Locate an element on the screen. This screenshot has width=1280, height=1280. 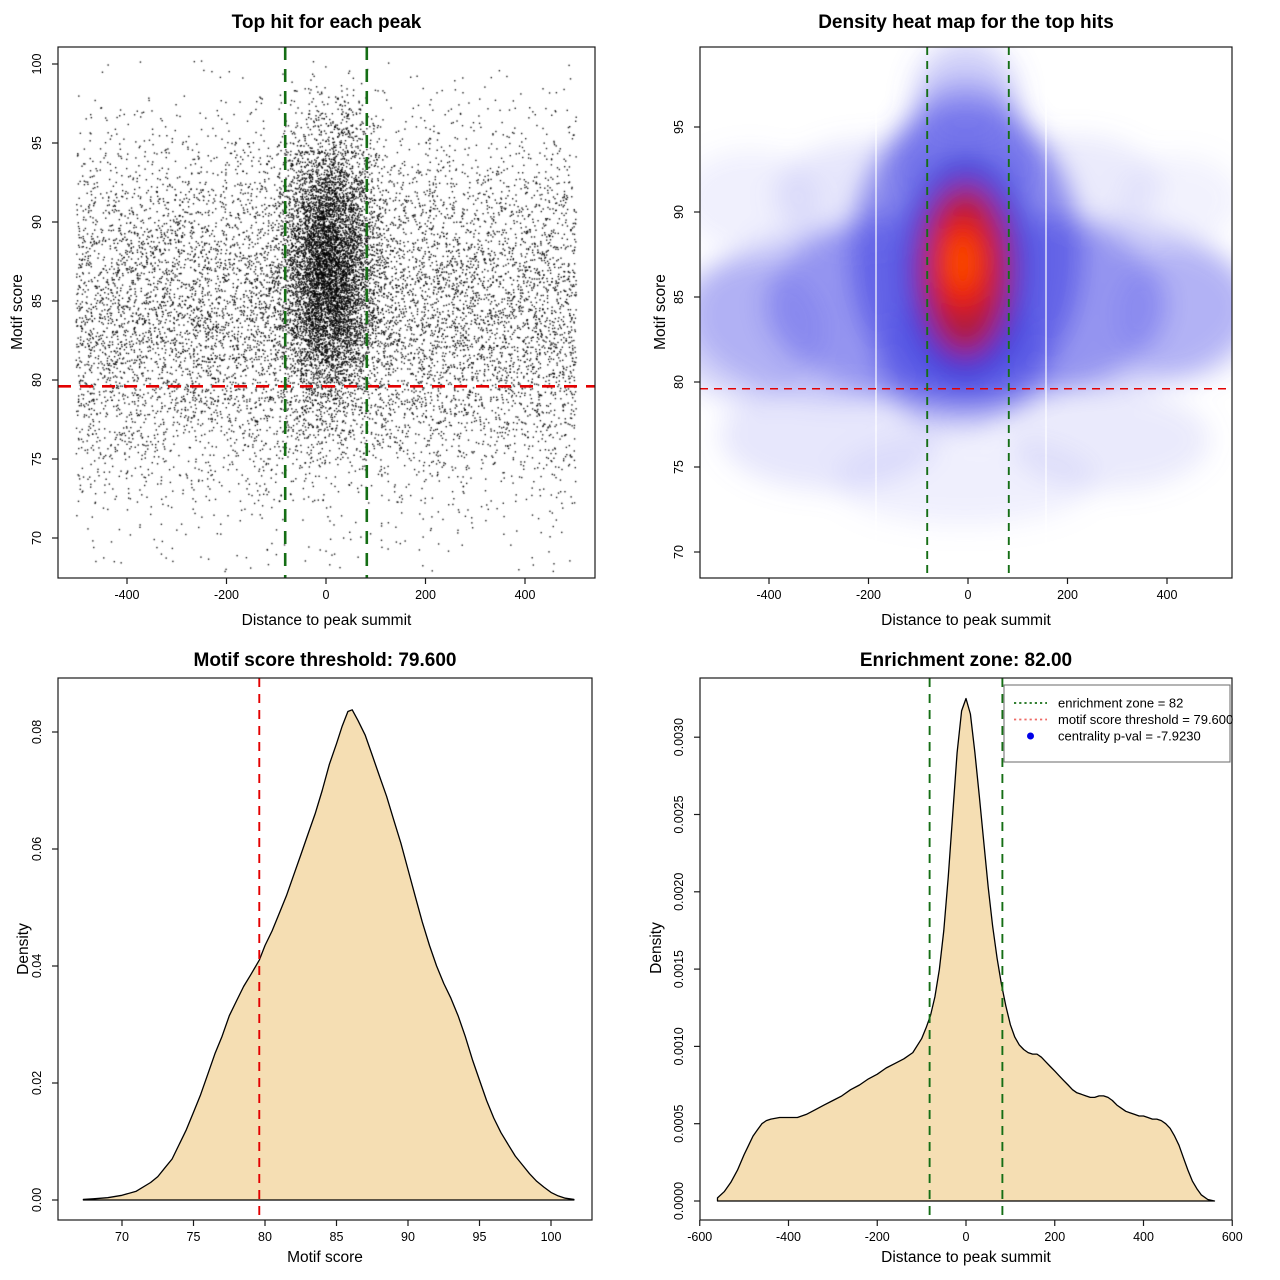
y-tick-label: 0.04 is located at coordinates (37, 966).